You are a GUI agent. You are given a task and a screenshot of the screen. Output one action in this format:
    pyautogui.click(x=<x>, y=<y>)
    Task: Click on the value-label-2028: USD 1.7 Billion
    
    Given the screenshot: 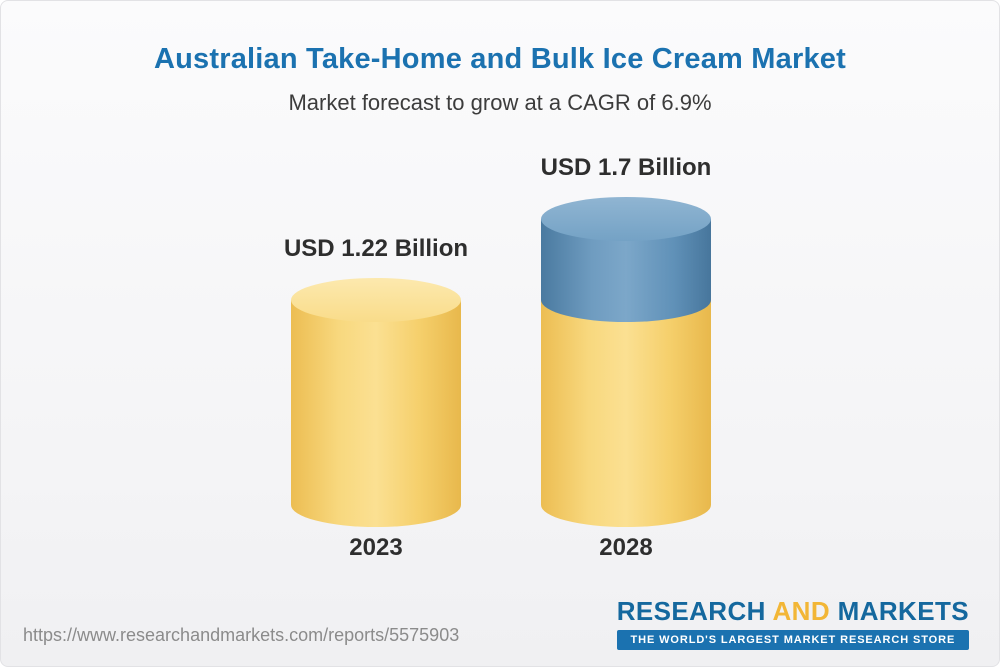 What is the action you would take?
    pyautogui.click(x=626, y=168)
    